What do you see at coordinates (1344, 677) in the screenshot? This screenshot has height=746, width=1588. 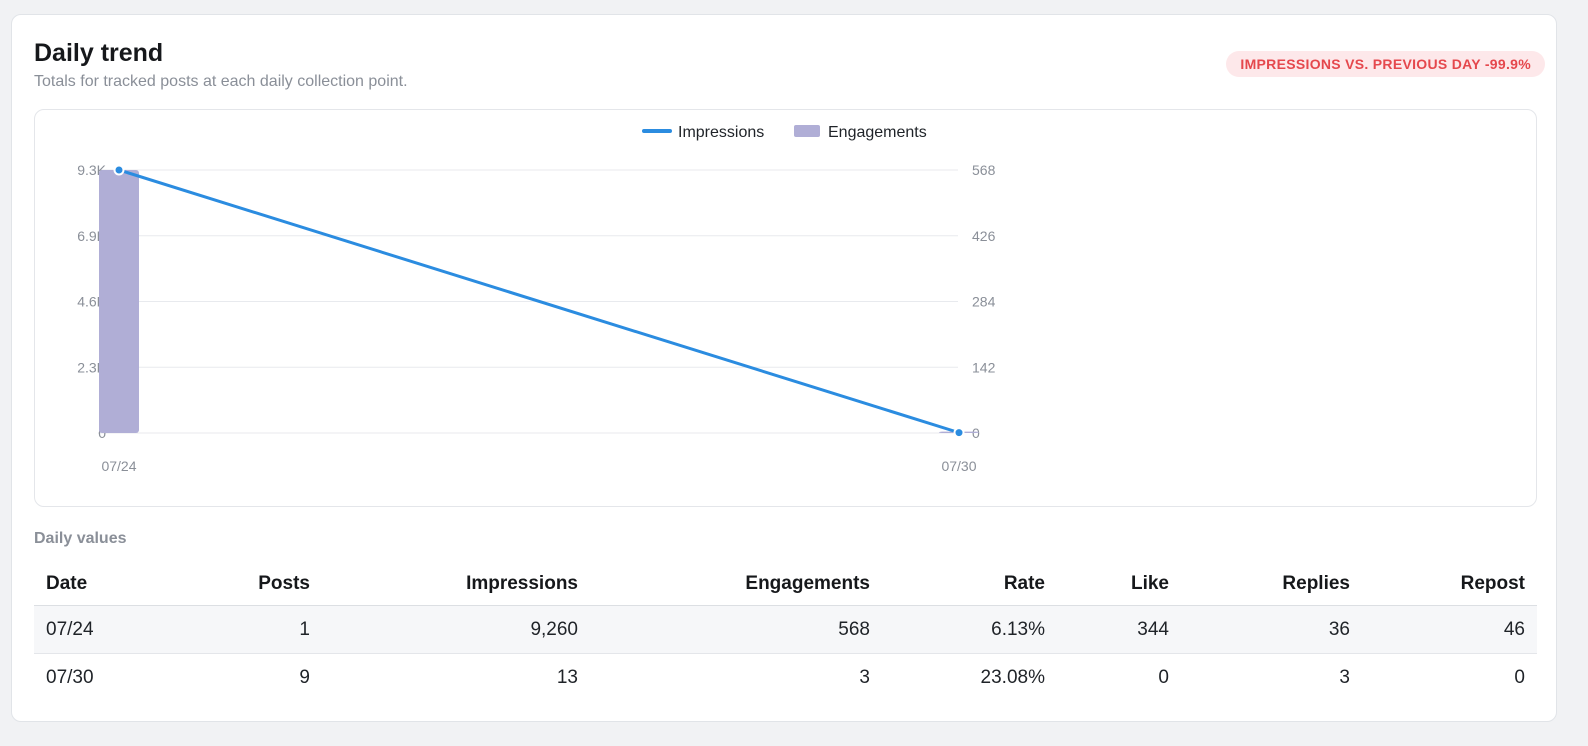 I see `cell-replies: 3` at bounding box center [1344, 677].